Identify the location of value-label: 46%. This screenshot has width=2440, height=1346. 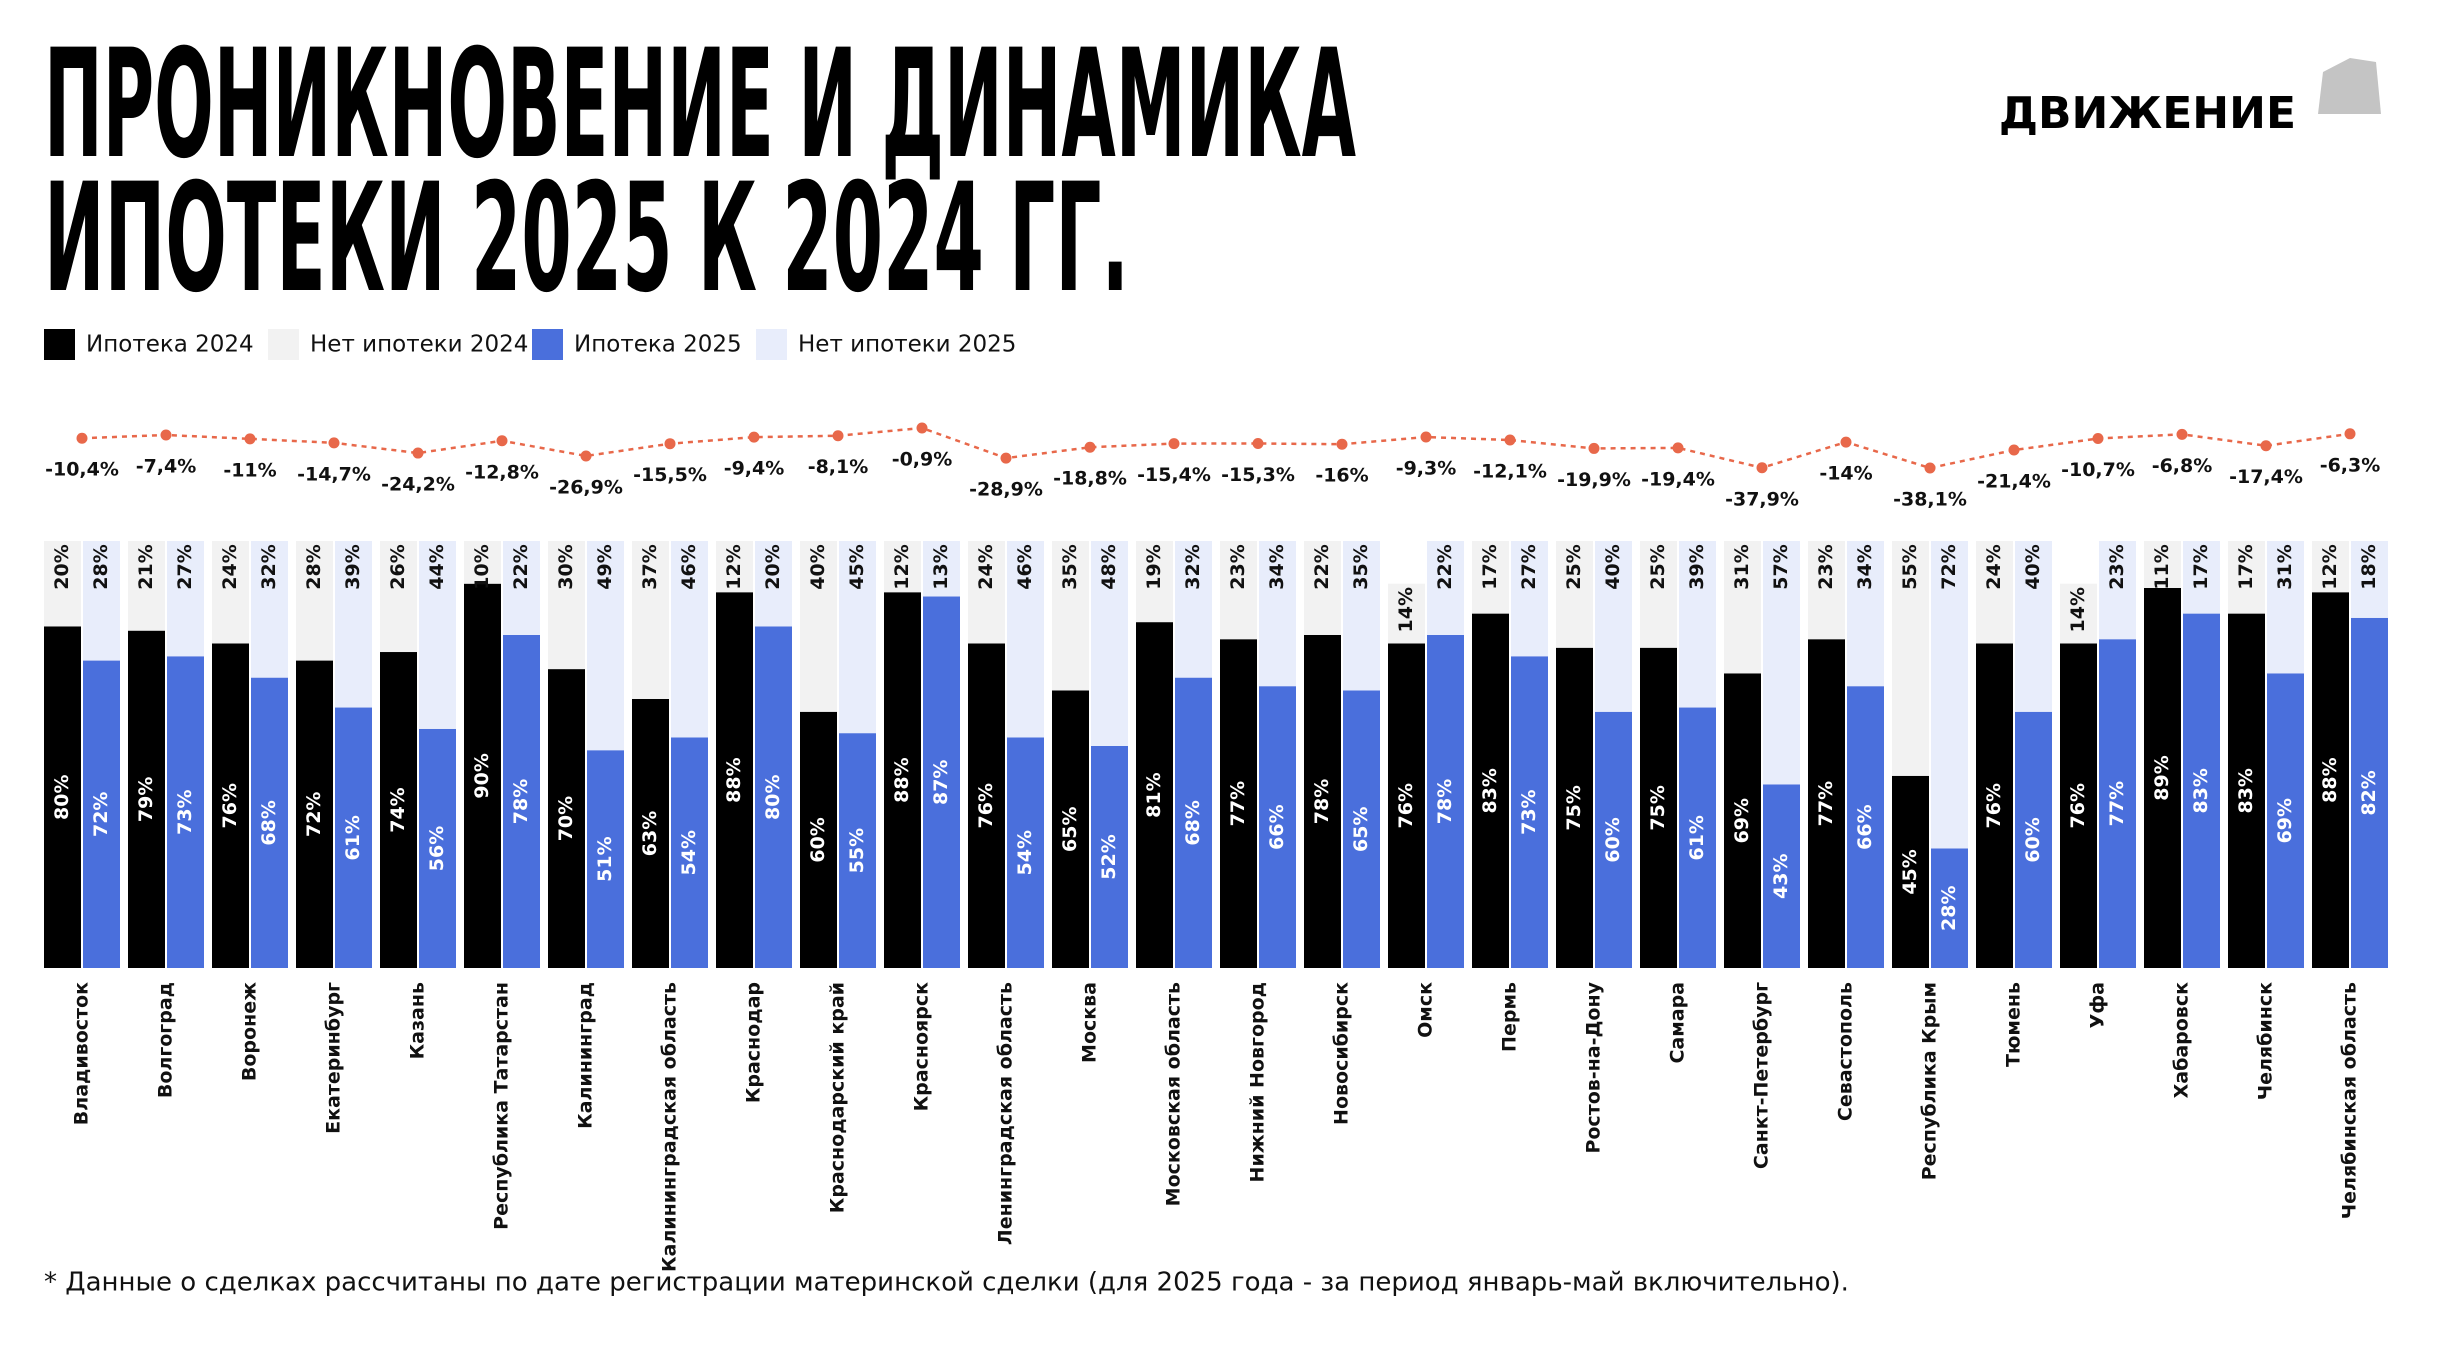
(1025, 566).